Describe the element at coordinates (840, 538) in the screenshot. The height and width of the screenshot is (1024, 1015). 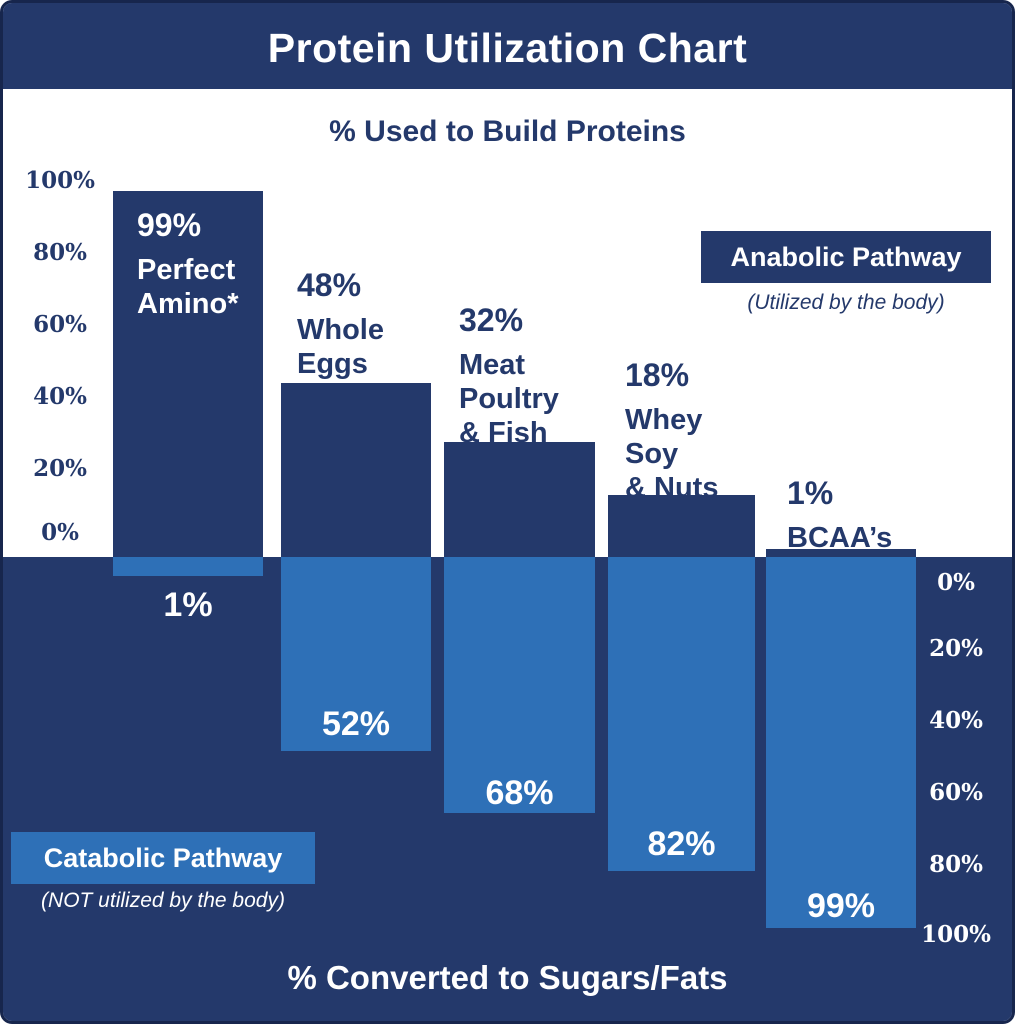
I see `category-name-line: BCAA’s` at that location.